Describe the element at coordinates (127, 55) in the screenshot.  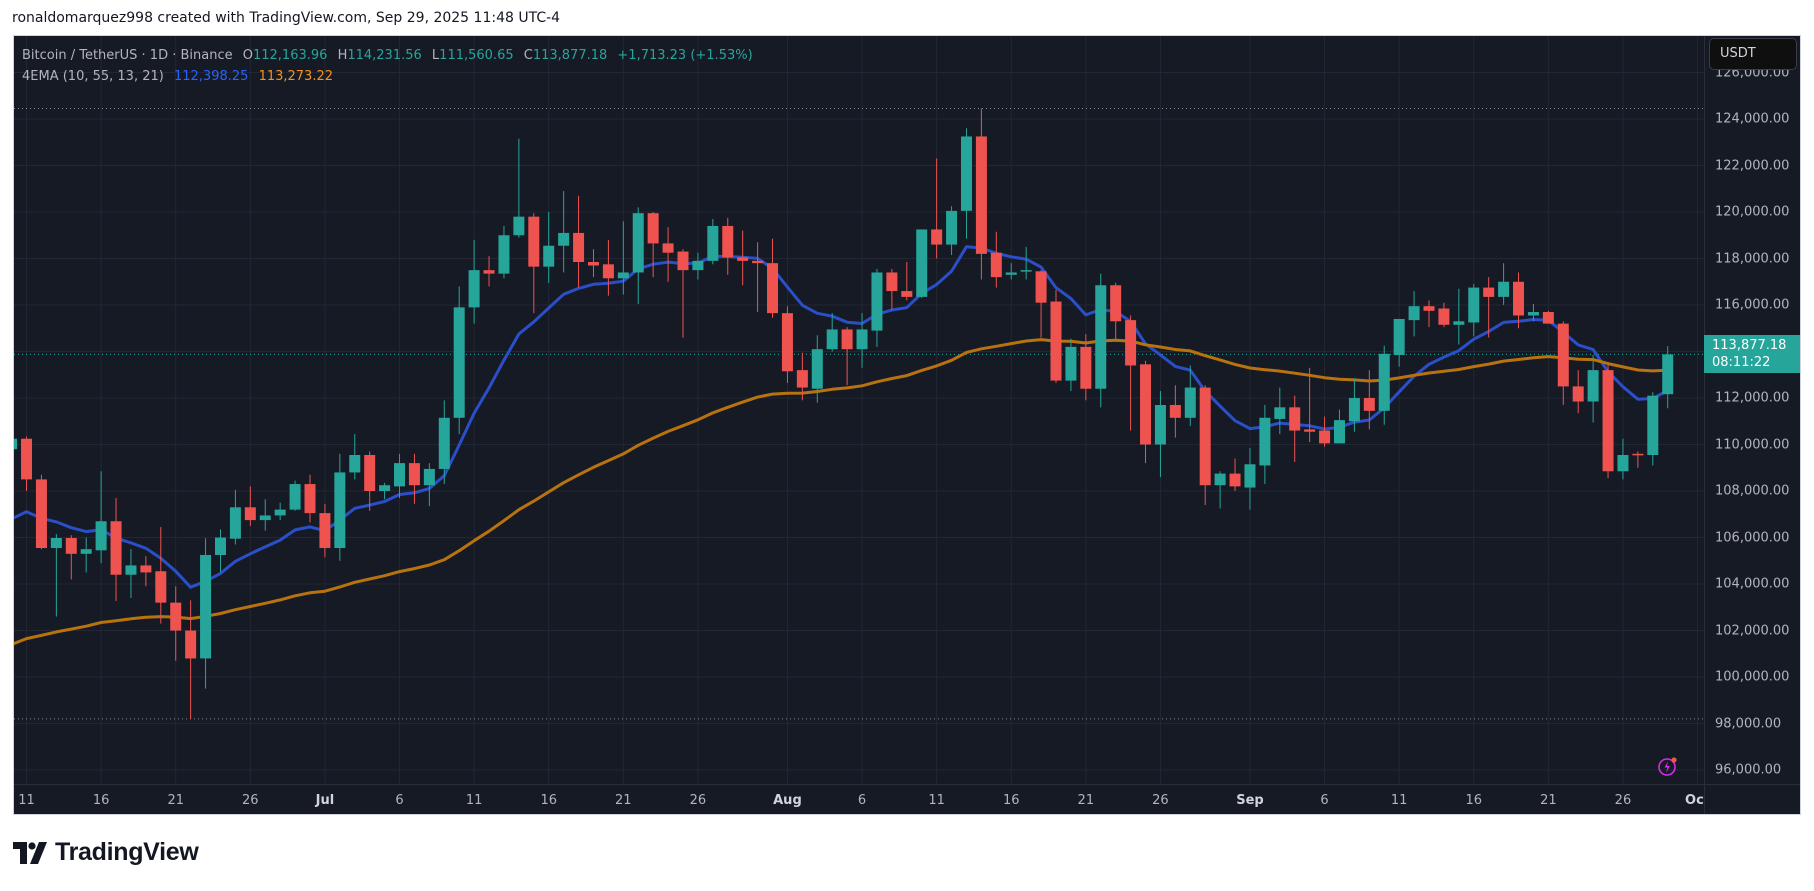
I see `symbol-title: Bitcoin / TetherUS · 1D · Binance` at that location.